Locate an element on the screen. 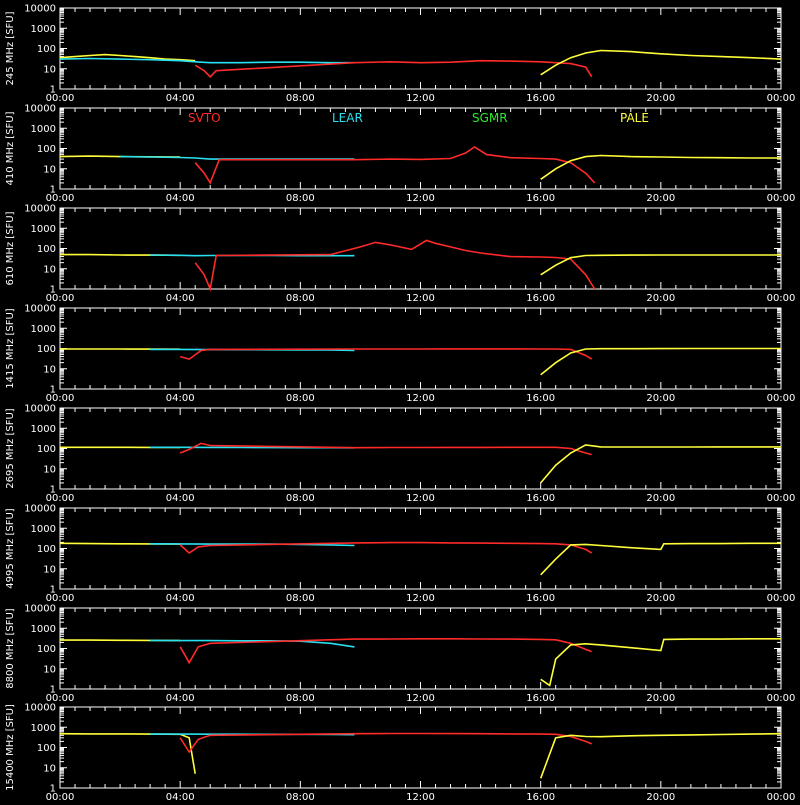  y-axis-label: 4995 MHz [SFU] is located at coordinates (10, 548).